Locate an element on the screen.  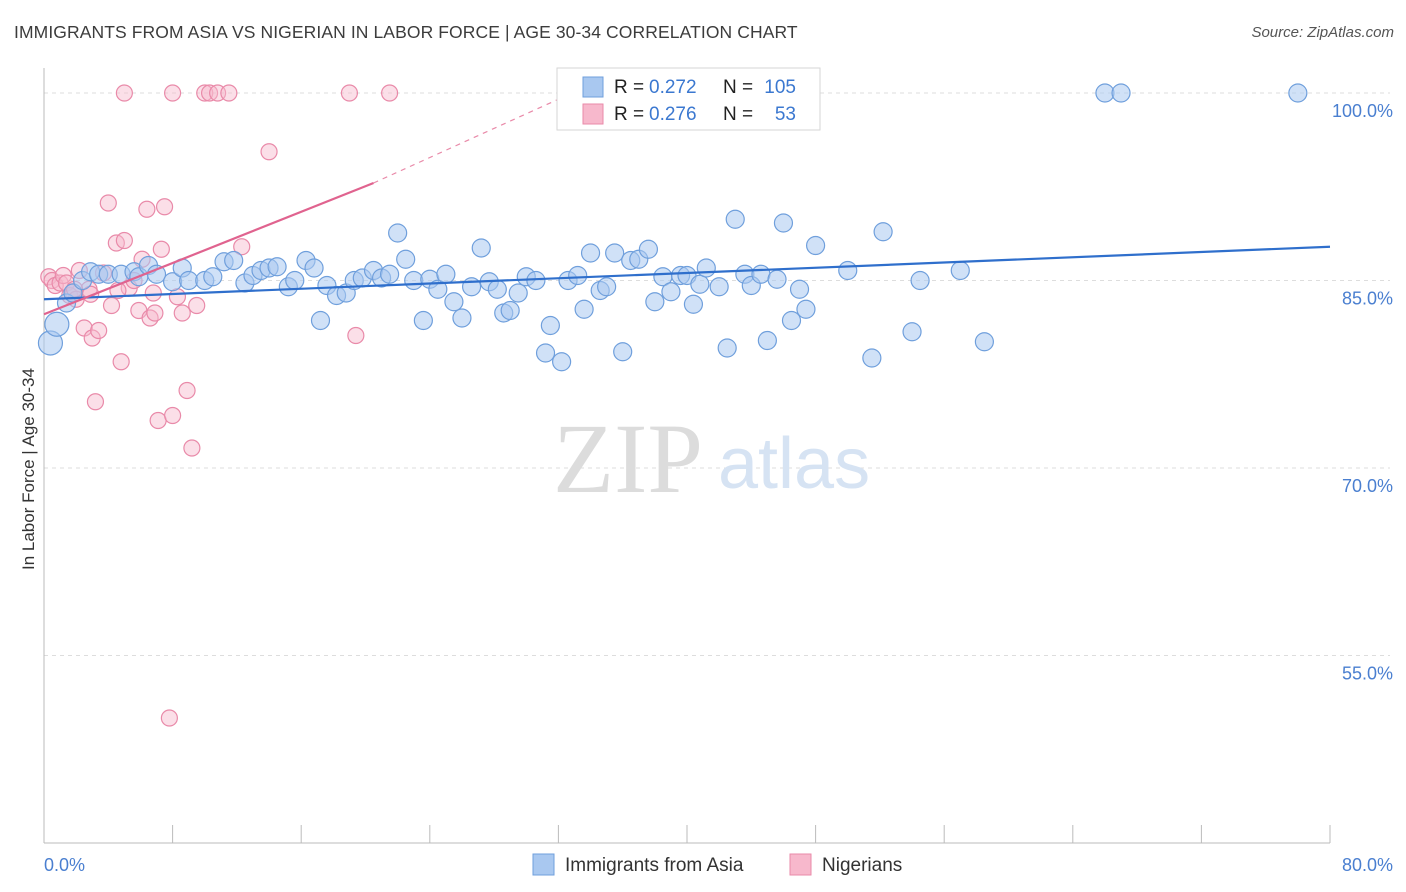
watermark-atlas: atlas is located at coordinates (794, 464).